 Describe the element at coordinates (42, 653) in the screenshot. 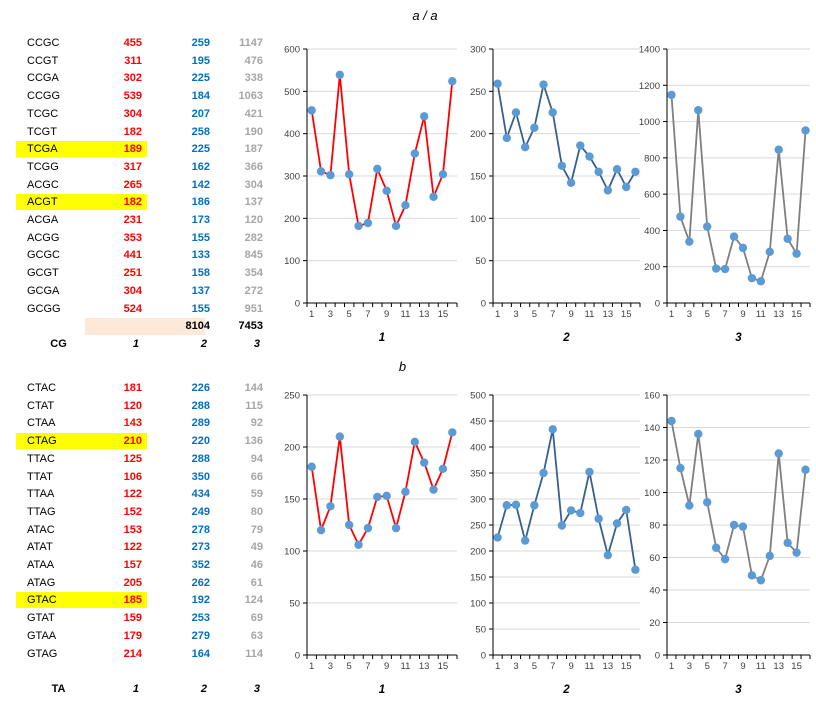

I see `tetra-label: GTAG` at that location.